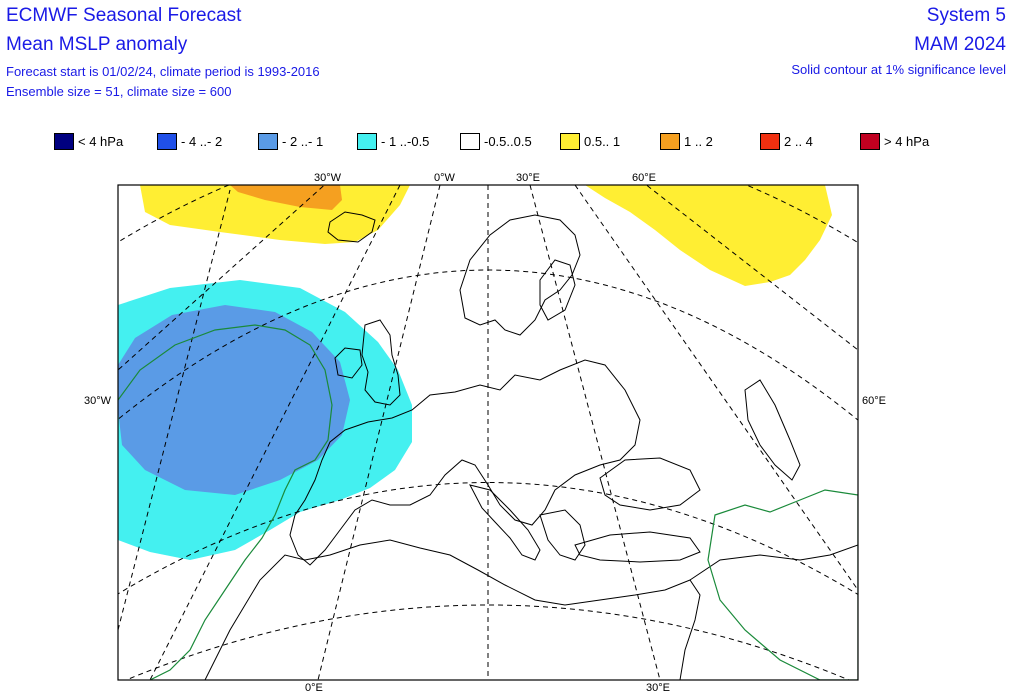 This screenshot has width=1014, height=692. I want to click on iceland-outline, so click(351, 227).